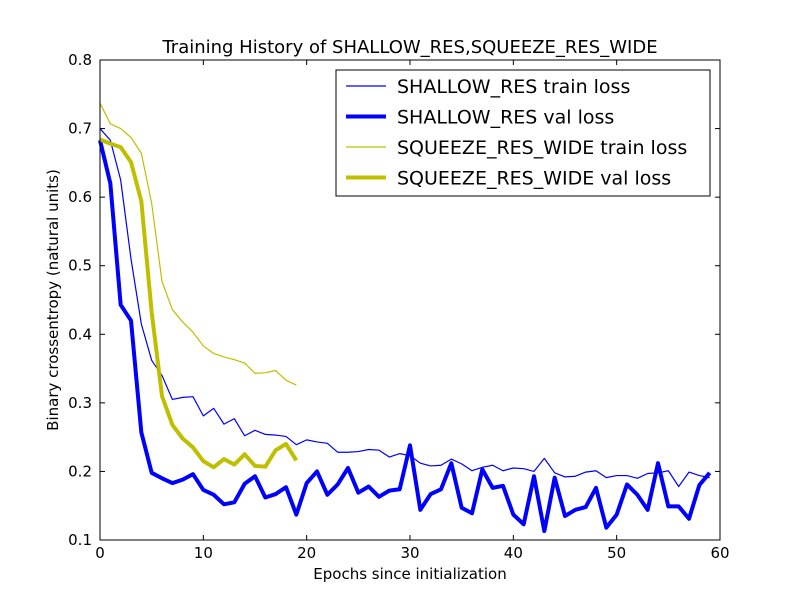  What do you see at coordinates (203, 553) in the screenshot?
I see `x-tick-label: 10` at bounding box center [203, 553].